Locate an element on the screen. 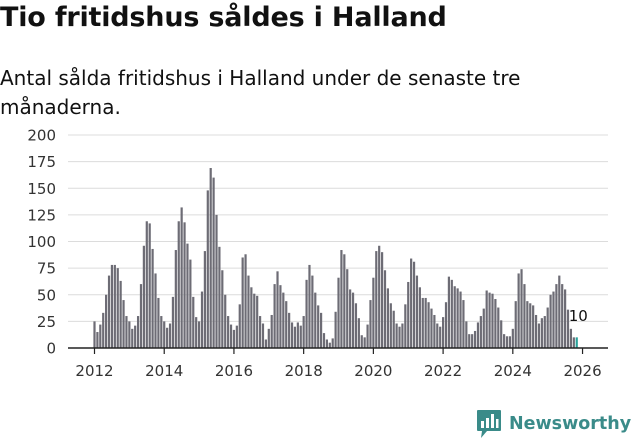 The image size is (631, 440). x-tick-label: 2020 is located at coordinates (373, 371).